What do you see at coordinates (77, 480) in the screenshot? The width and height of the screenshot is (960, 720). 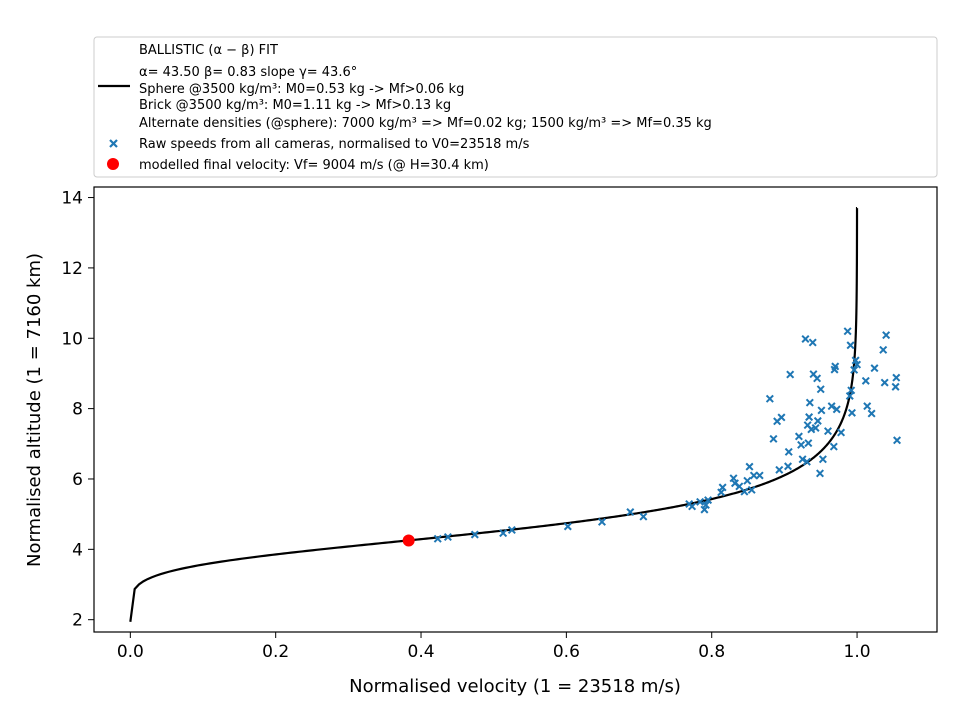 I see `y-tick-label: 6` at bounding box center [77, 480].